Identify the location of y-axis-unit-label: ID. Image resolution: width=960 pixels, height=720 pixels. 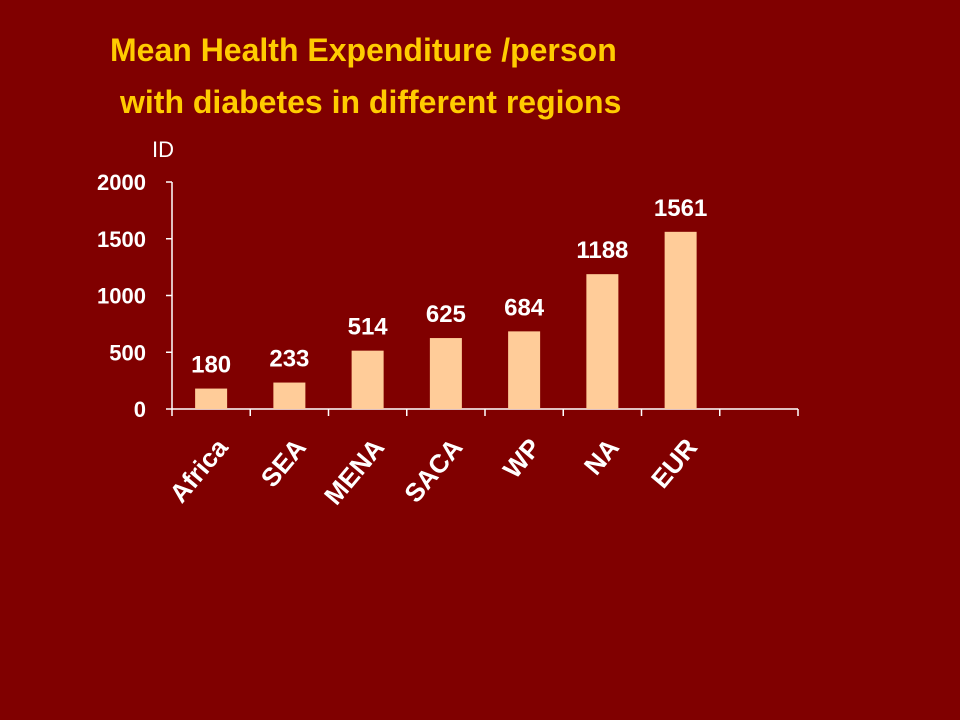
(163, 149).